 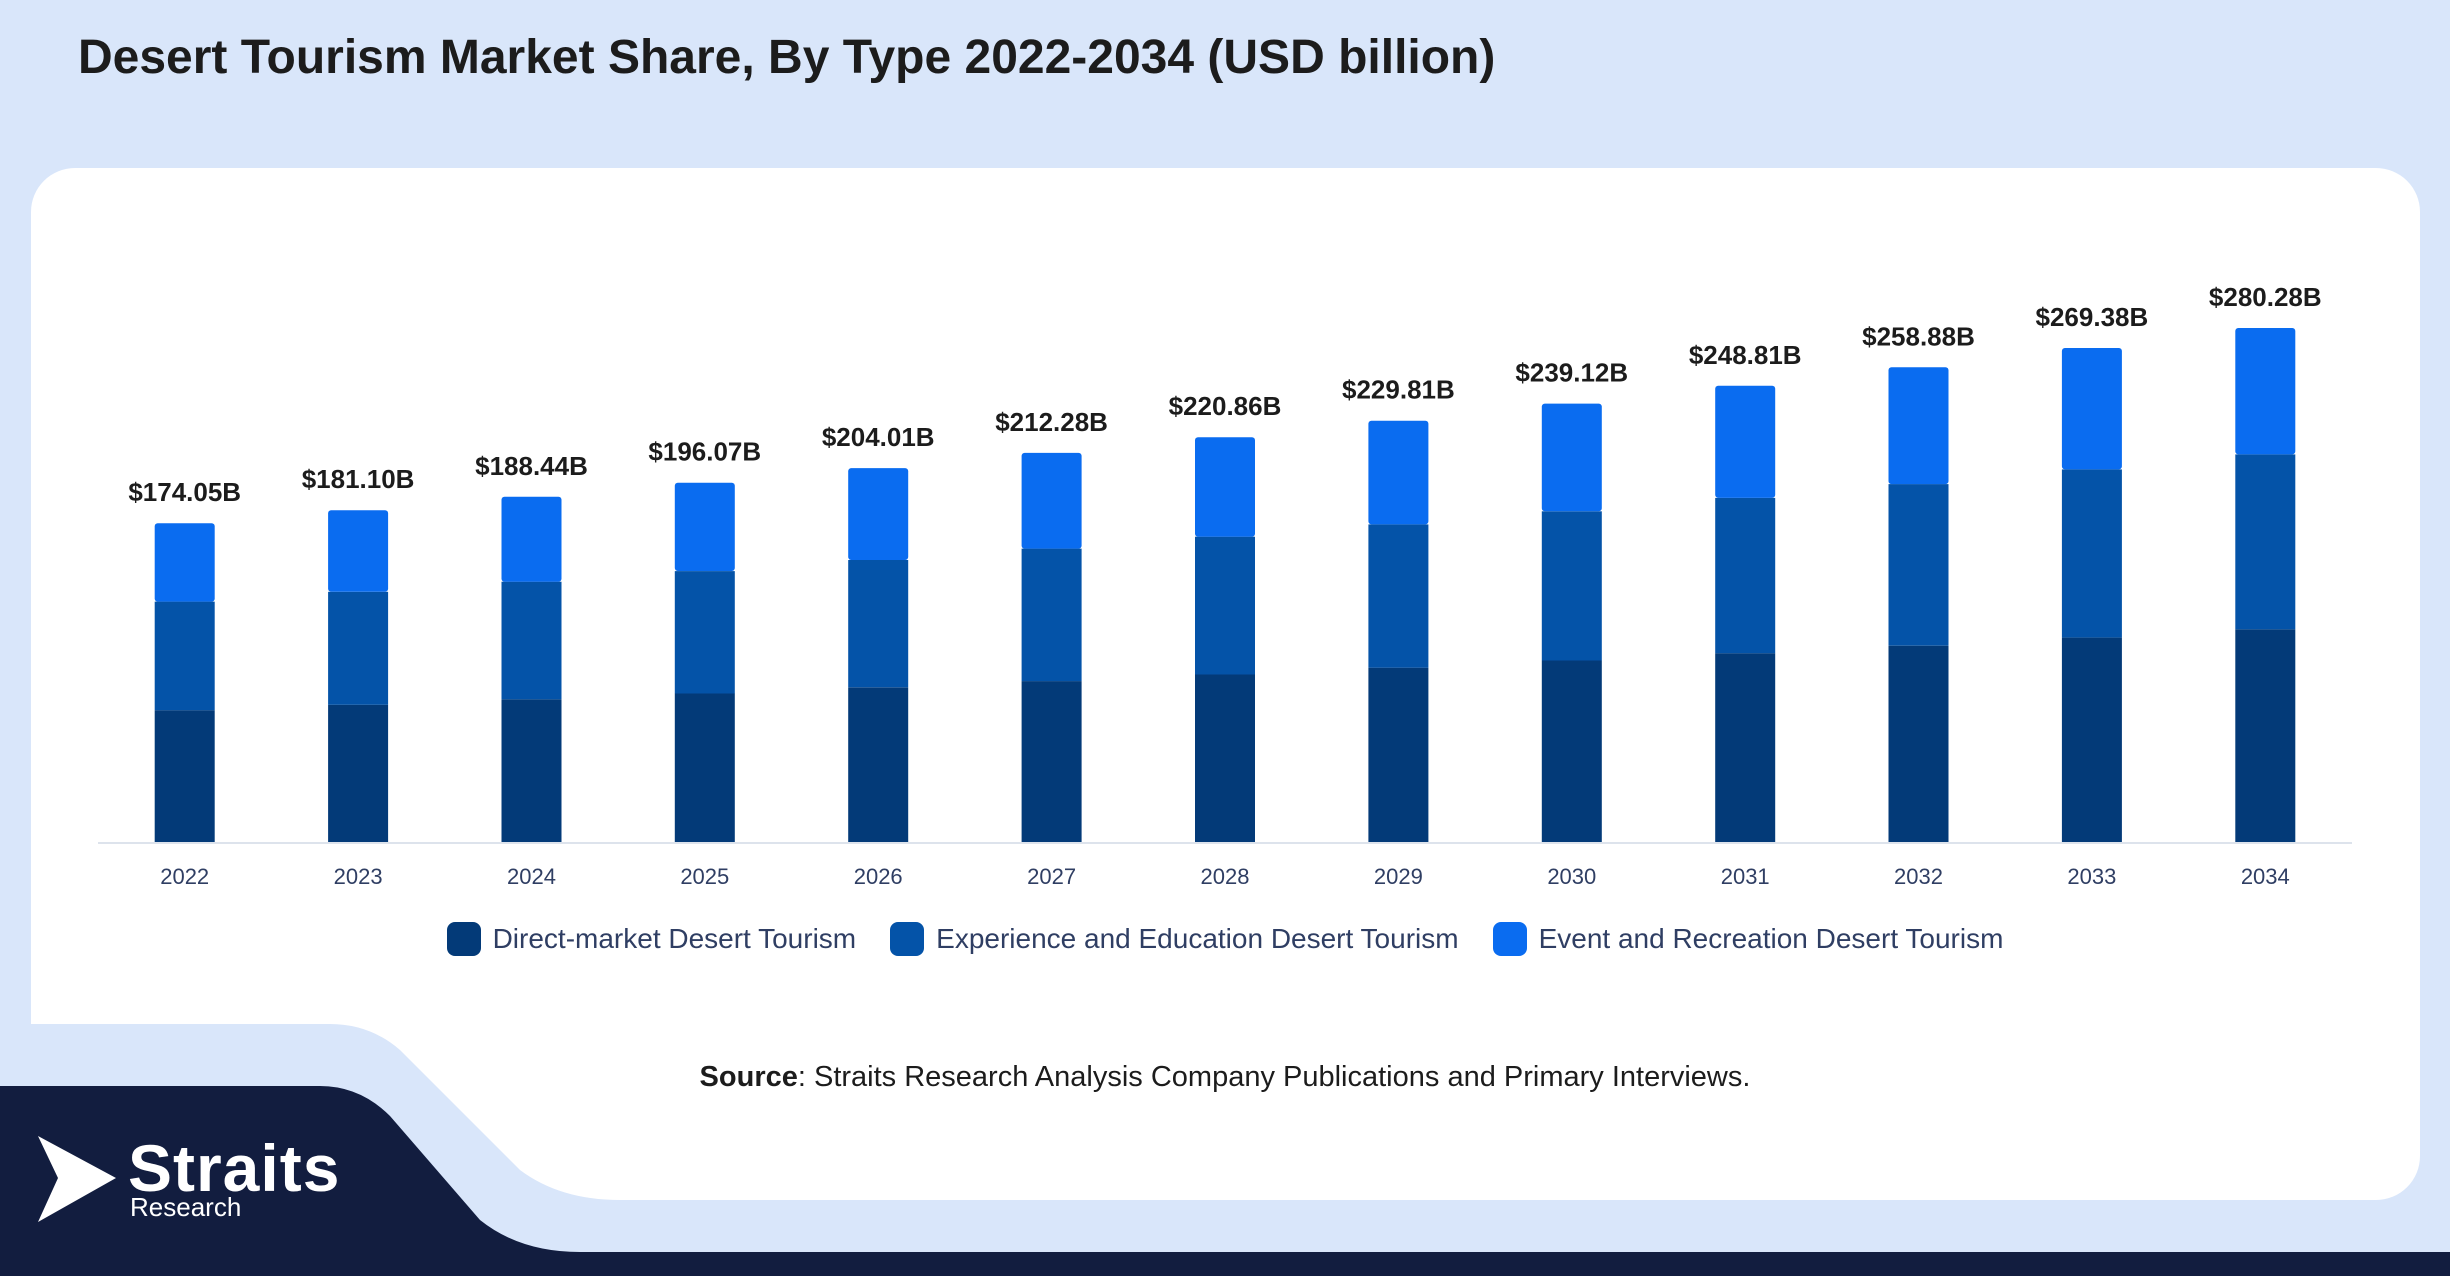 What do you see at coordinates (2091, 740) in the screenshot?
I see `bar-direct-2033` at bounding box center [2091, 740].